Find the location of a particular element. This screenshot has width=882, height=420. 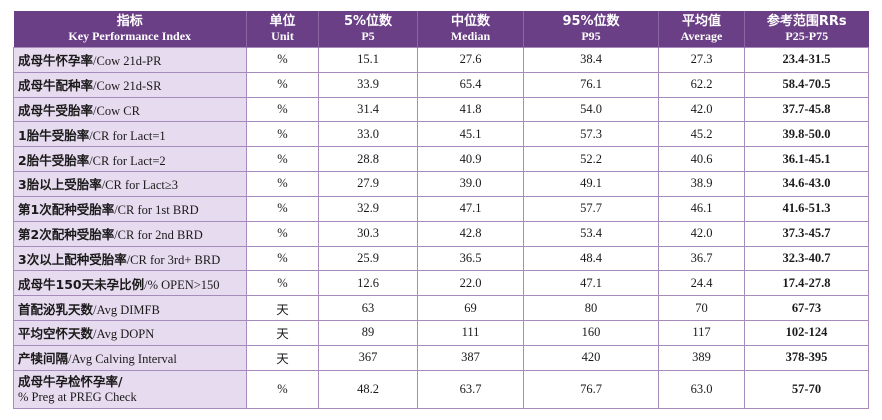

kpi-name-zh: 1胎牛受胎率 is located at coordinates (54, 135).